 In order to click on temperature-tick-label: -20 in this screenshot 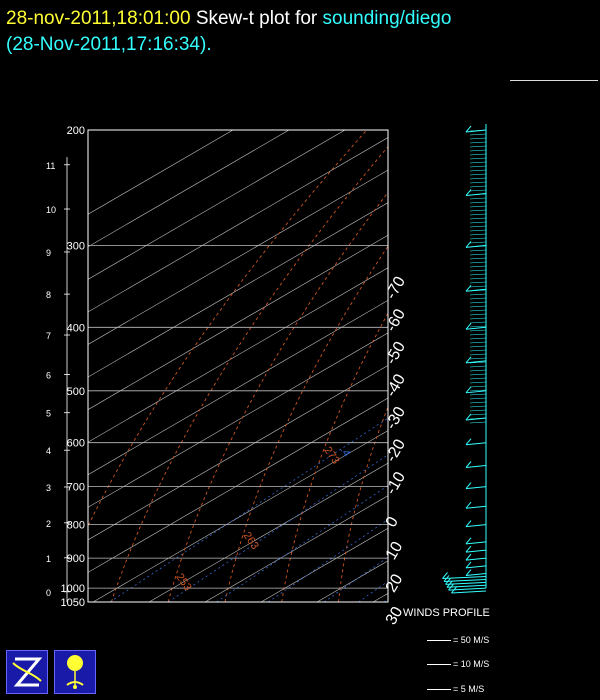, I will do `click(396, 450)`.